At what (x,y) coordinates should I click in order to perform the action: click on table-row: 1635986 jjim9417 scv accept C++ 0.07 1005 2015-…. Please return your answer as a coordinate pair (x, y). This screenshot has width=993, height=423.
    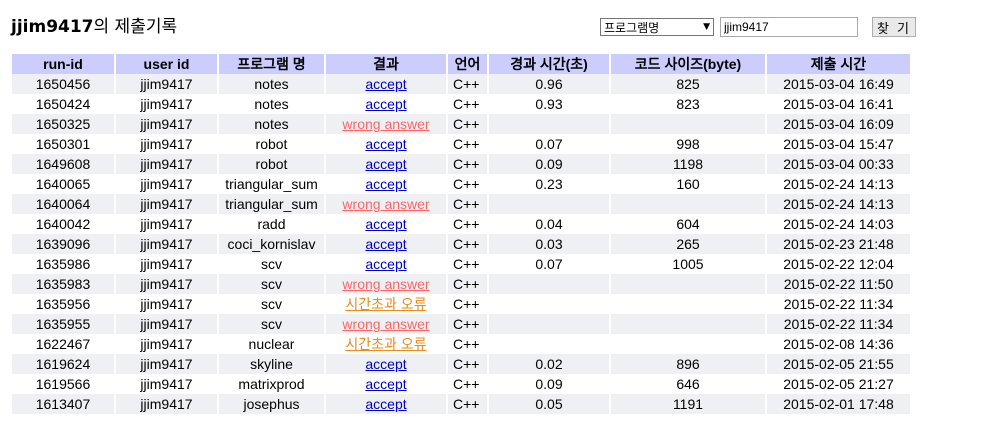
    Looking at the image, I should click on (462, 264).